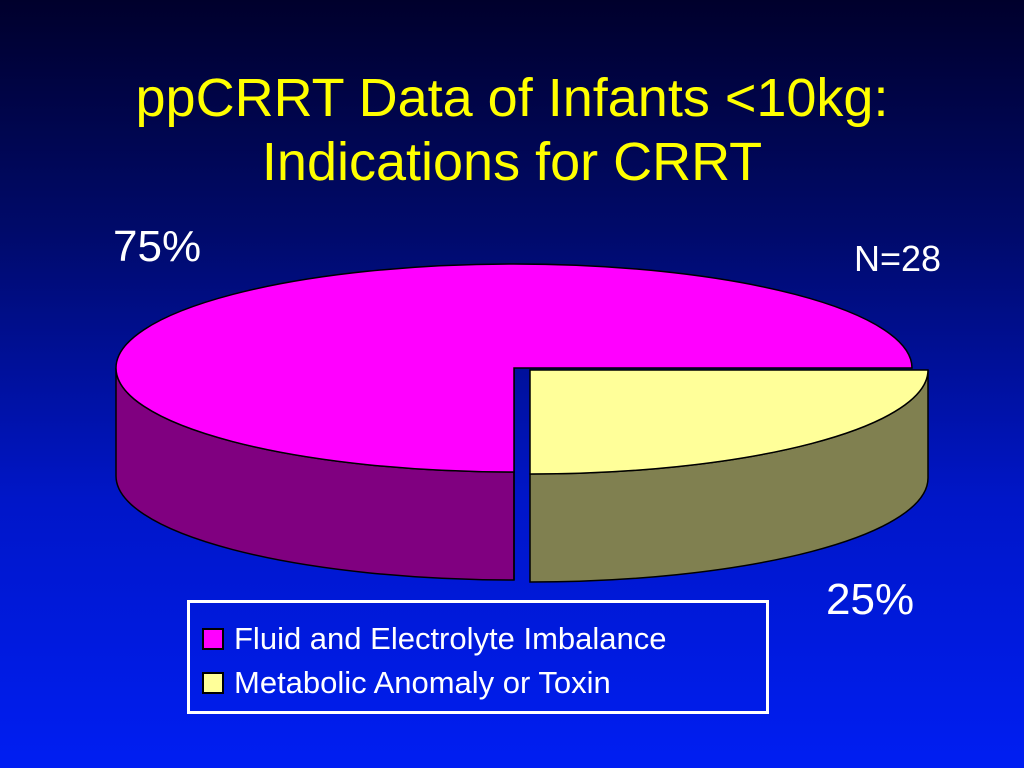 The width and height of the screenshot is (1024, 768). I want to click on legend-item-fluid: Fluid and Electrolyte Imbalance, so click(484, 639).